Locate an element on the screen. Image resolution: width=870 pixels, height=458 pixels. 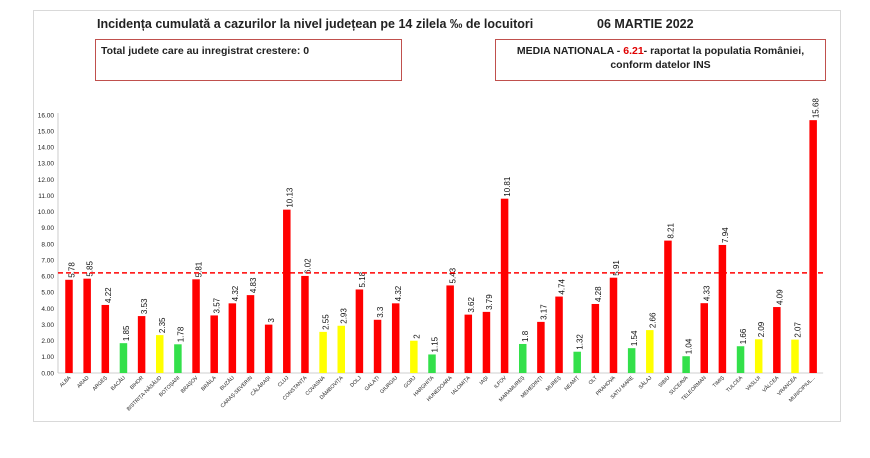
y-tick-label: 14.00 is located at coordinates (46, 148).